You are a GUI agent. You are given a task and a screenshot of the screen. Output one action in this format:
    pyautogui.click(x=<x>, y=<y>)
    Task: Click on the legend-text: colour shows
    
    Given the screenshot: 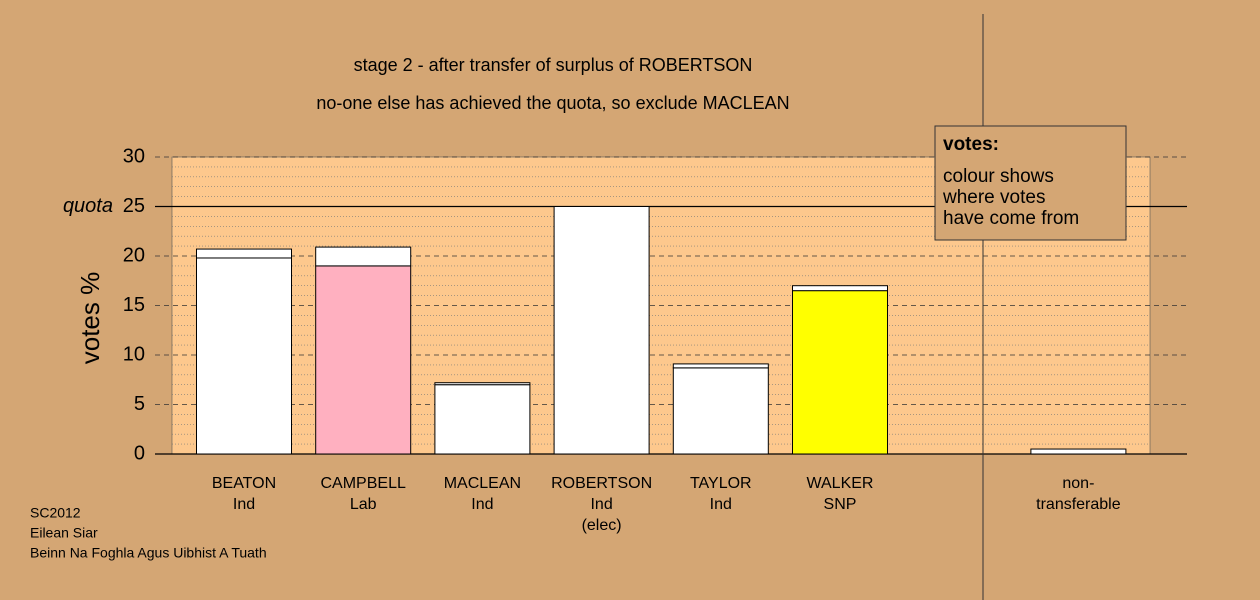 What is the action you would take?
    pyautogui.click(x=998, y=176)
    